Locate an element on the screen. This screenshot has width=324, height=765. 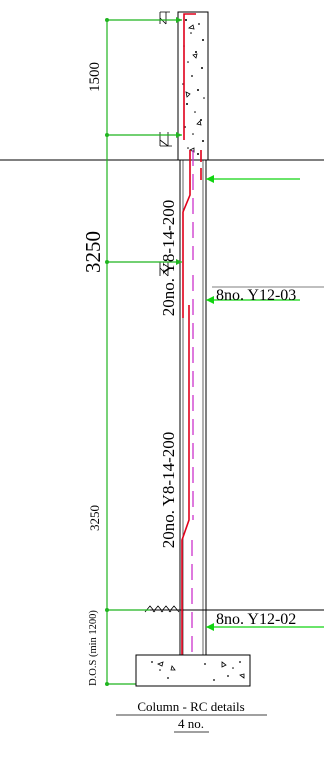
footing is located at coordinates (193, 670).